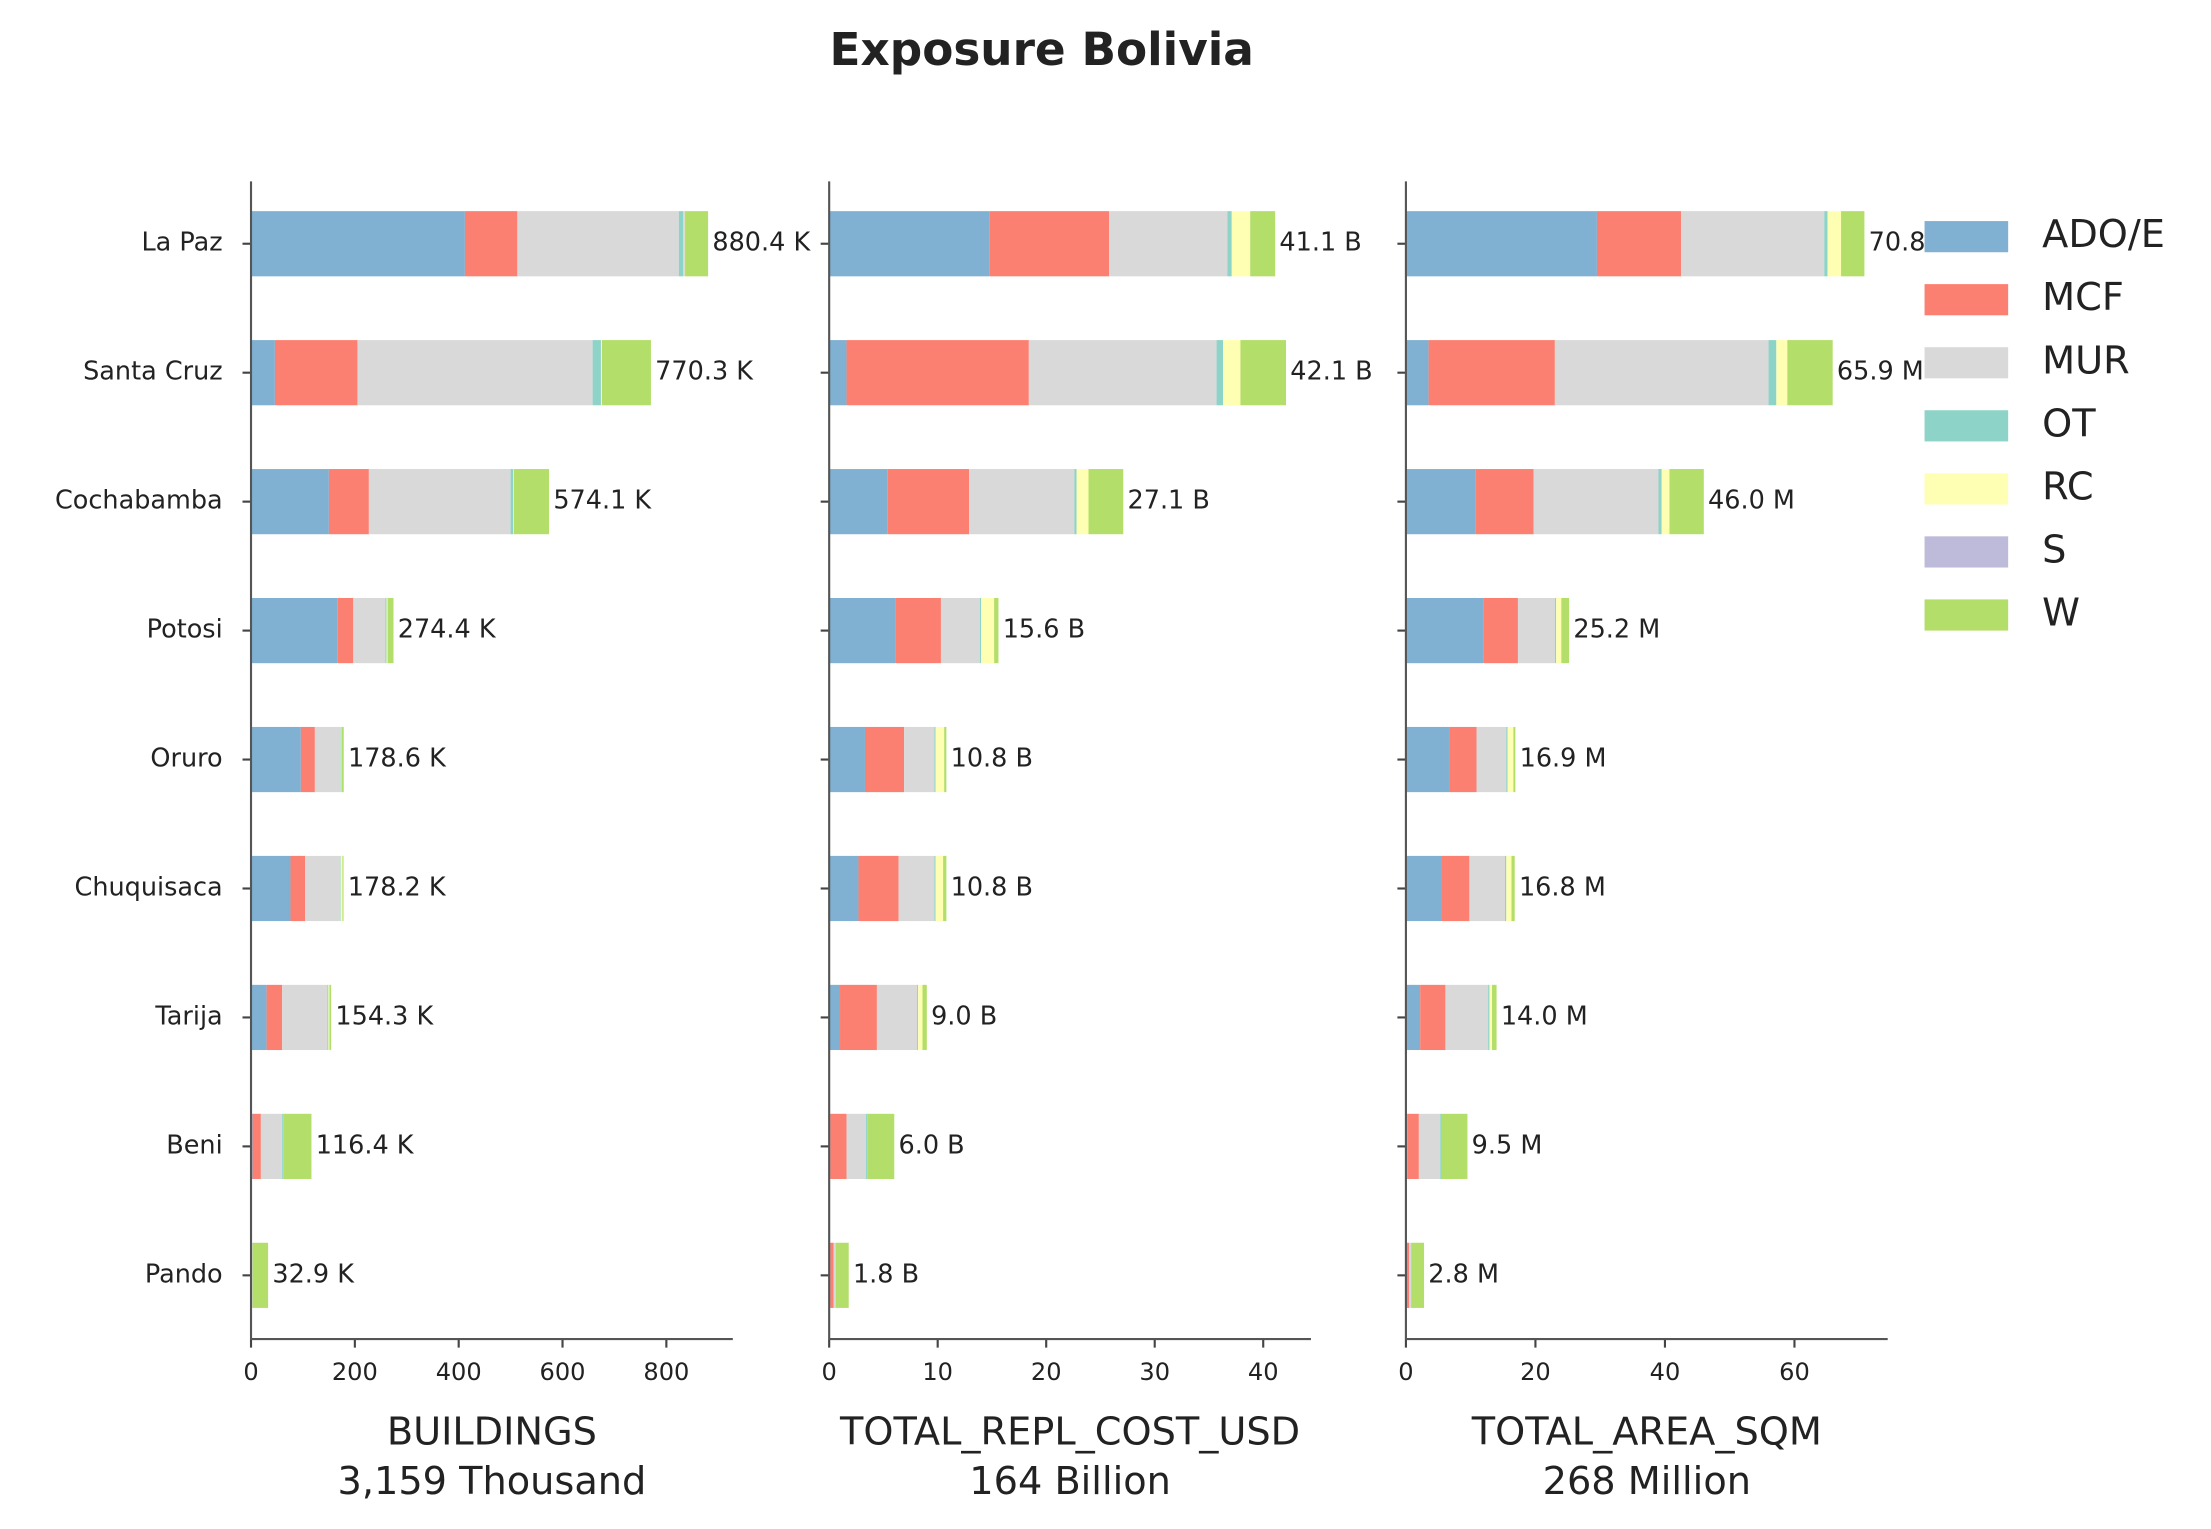  Describe the element at coordinates (1751, 501) in the screenshot. I see `value-label: 46.0 M` at that location.